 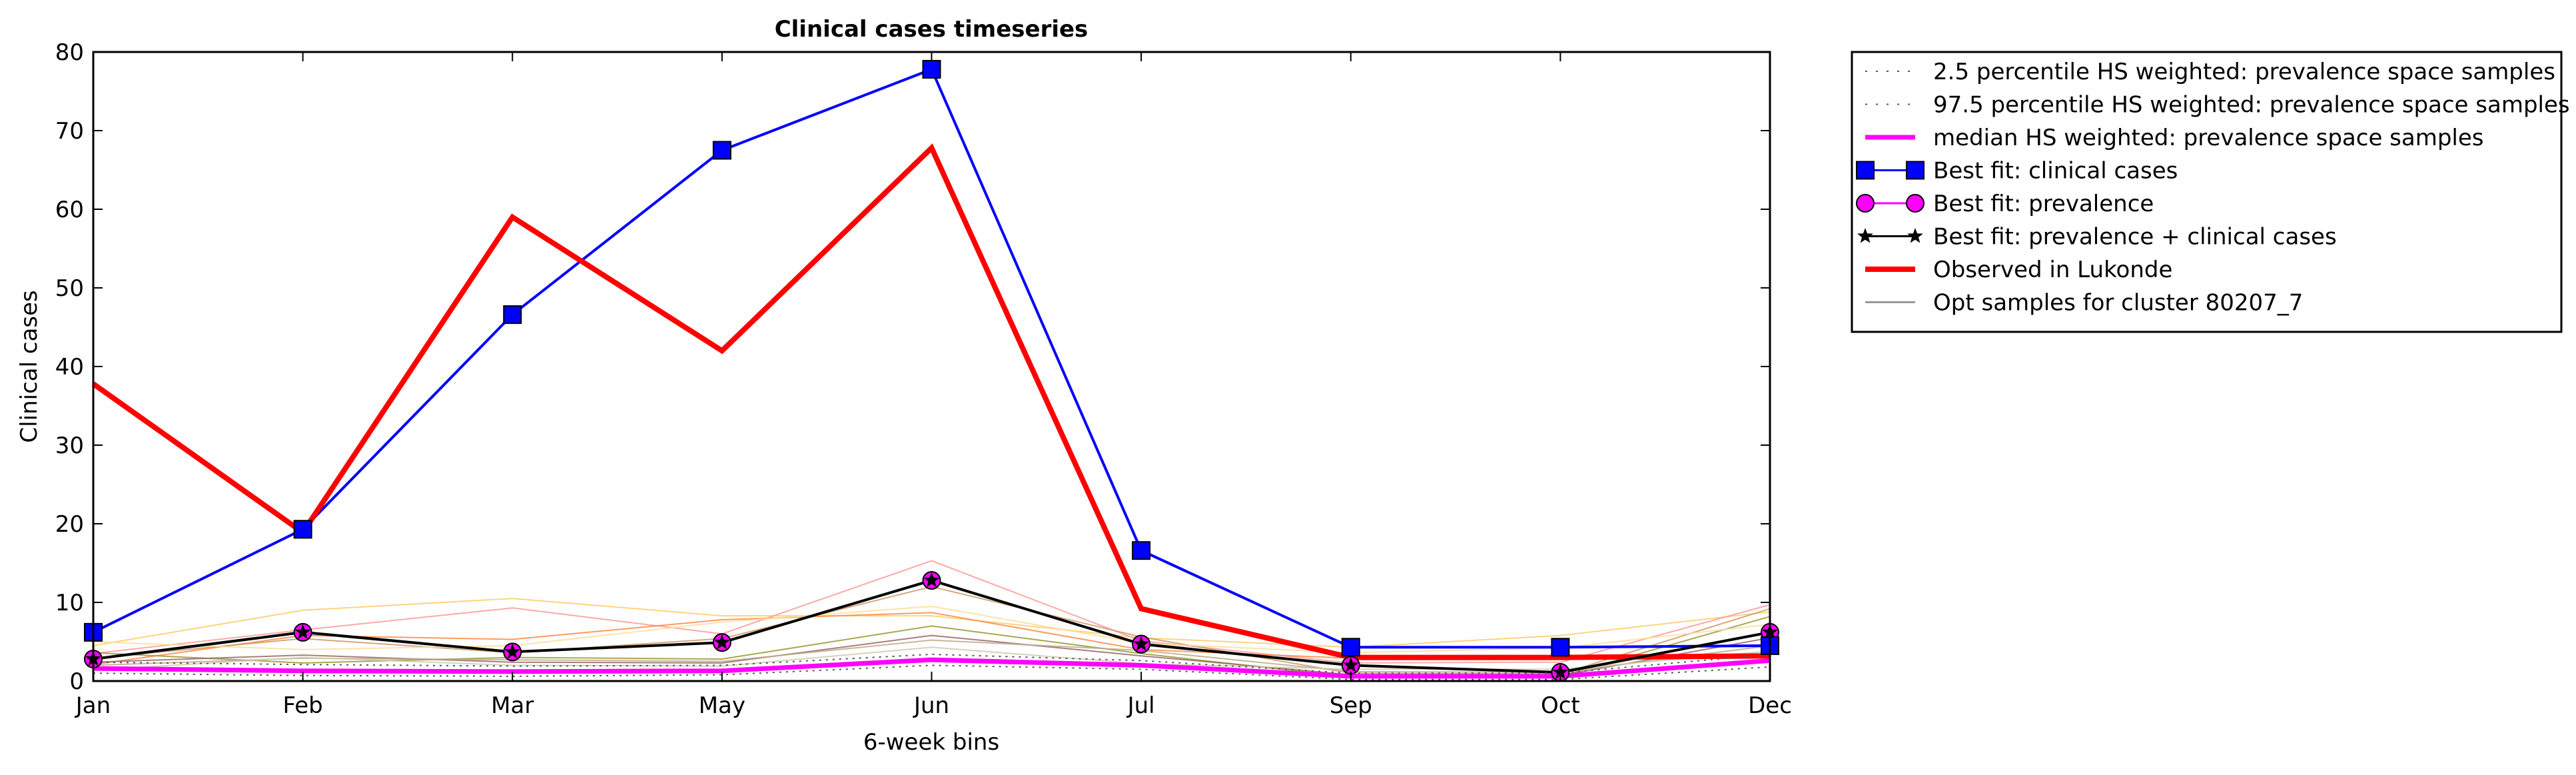 I want to click on legend-label-5: Best fit: prevalence, so click(x=2044, y=204).